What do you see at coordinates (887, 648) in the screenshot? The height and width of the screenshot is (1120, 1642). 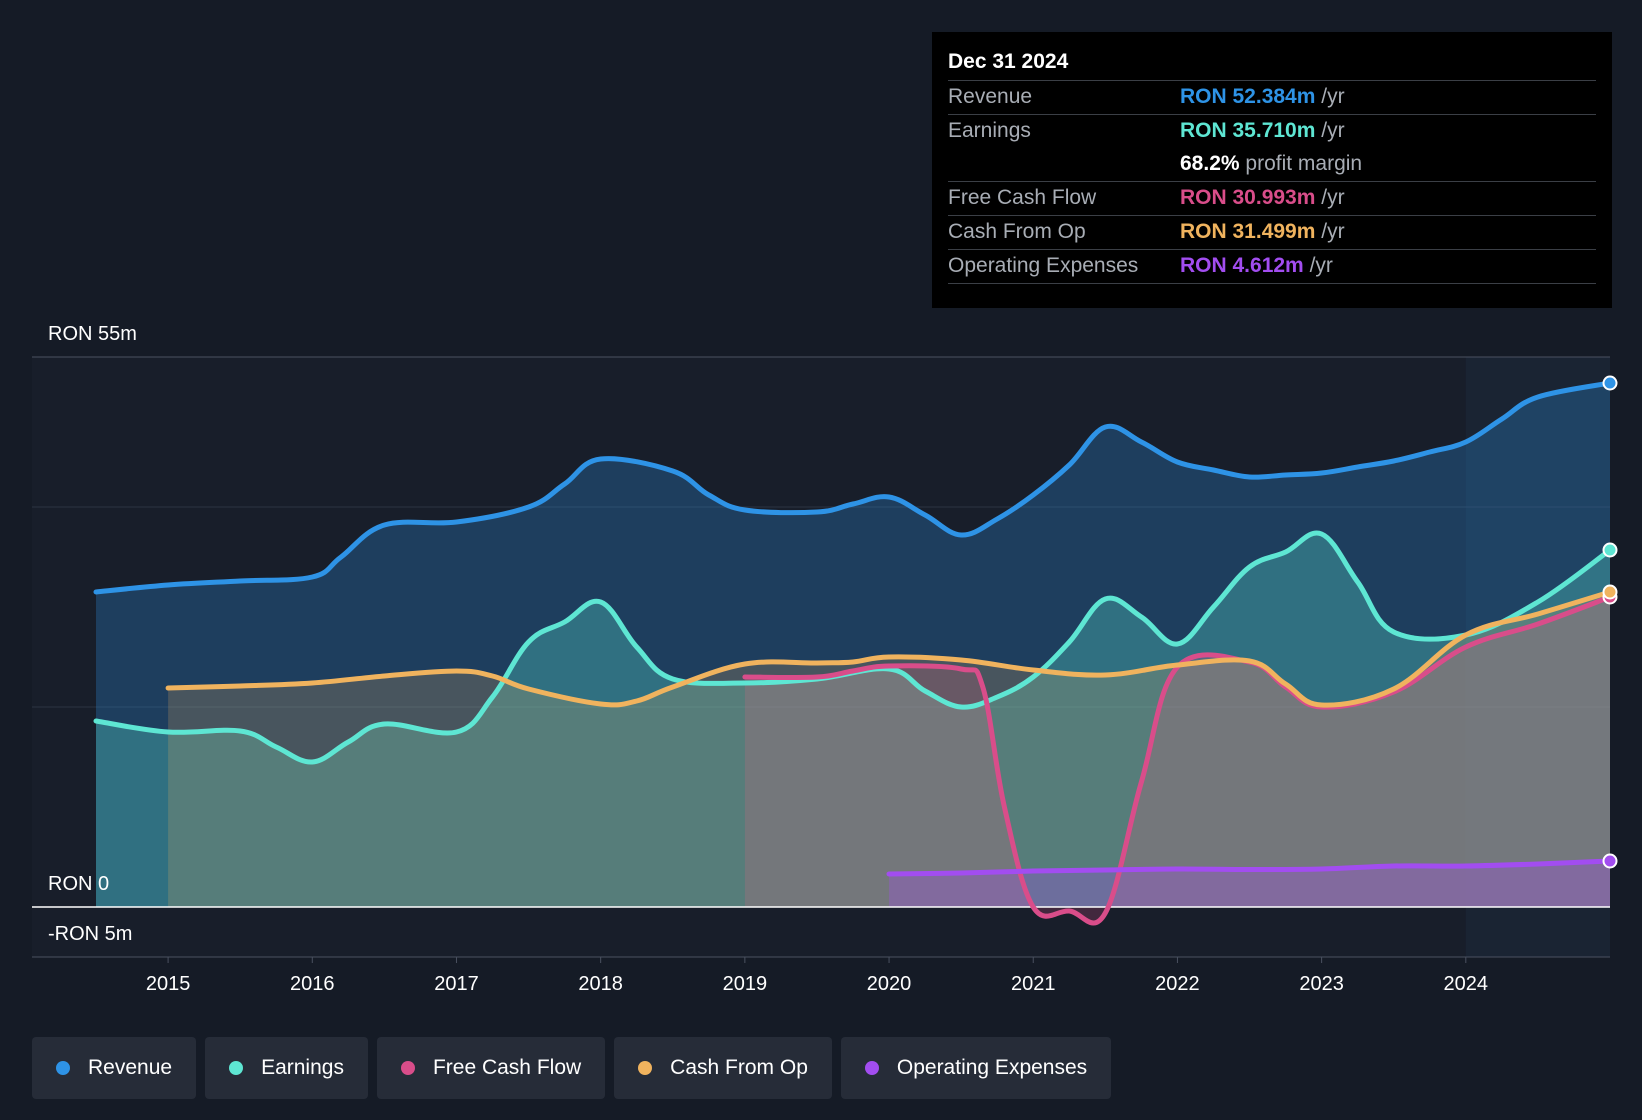 I see `line-cash-from-op` at bounding box center [887, 648].